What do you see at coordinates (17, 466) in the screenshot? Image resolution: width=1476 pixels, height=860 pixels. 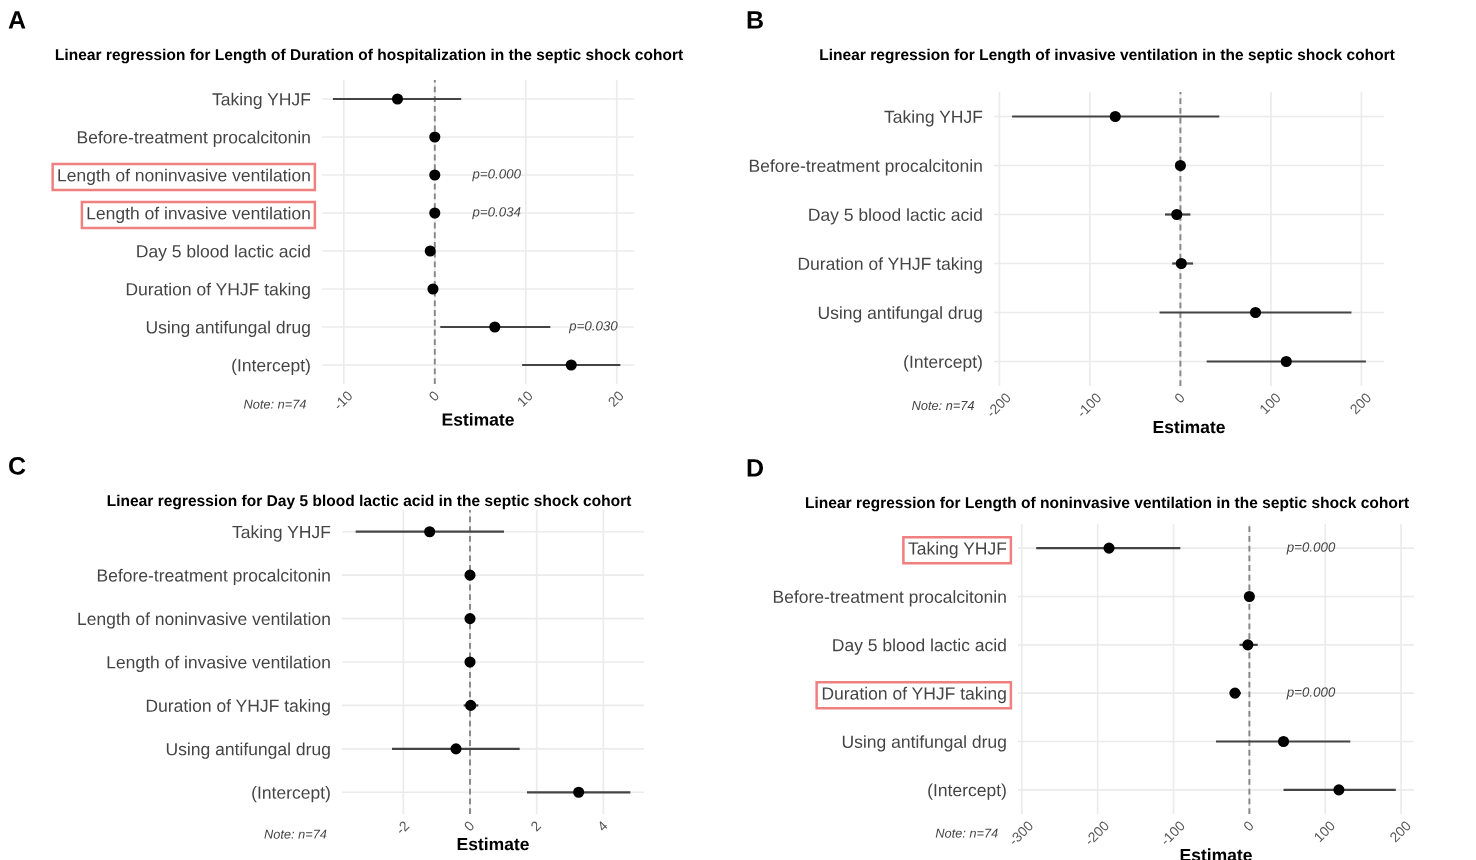 I see `text: C` at bounding box center [17, 466].